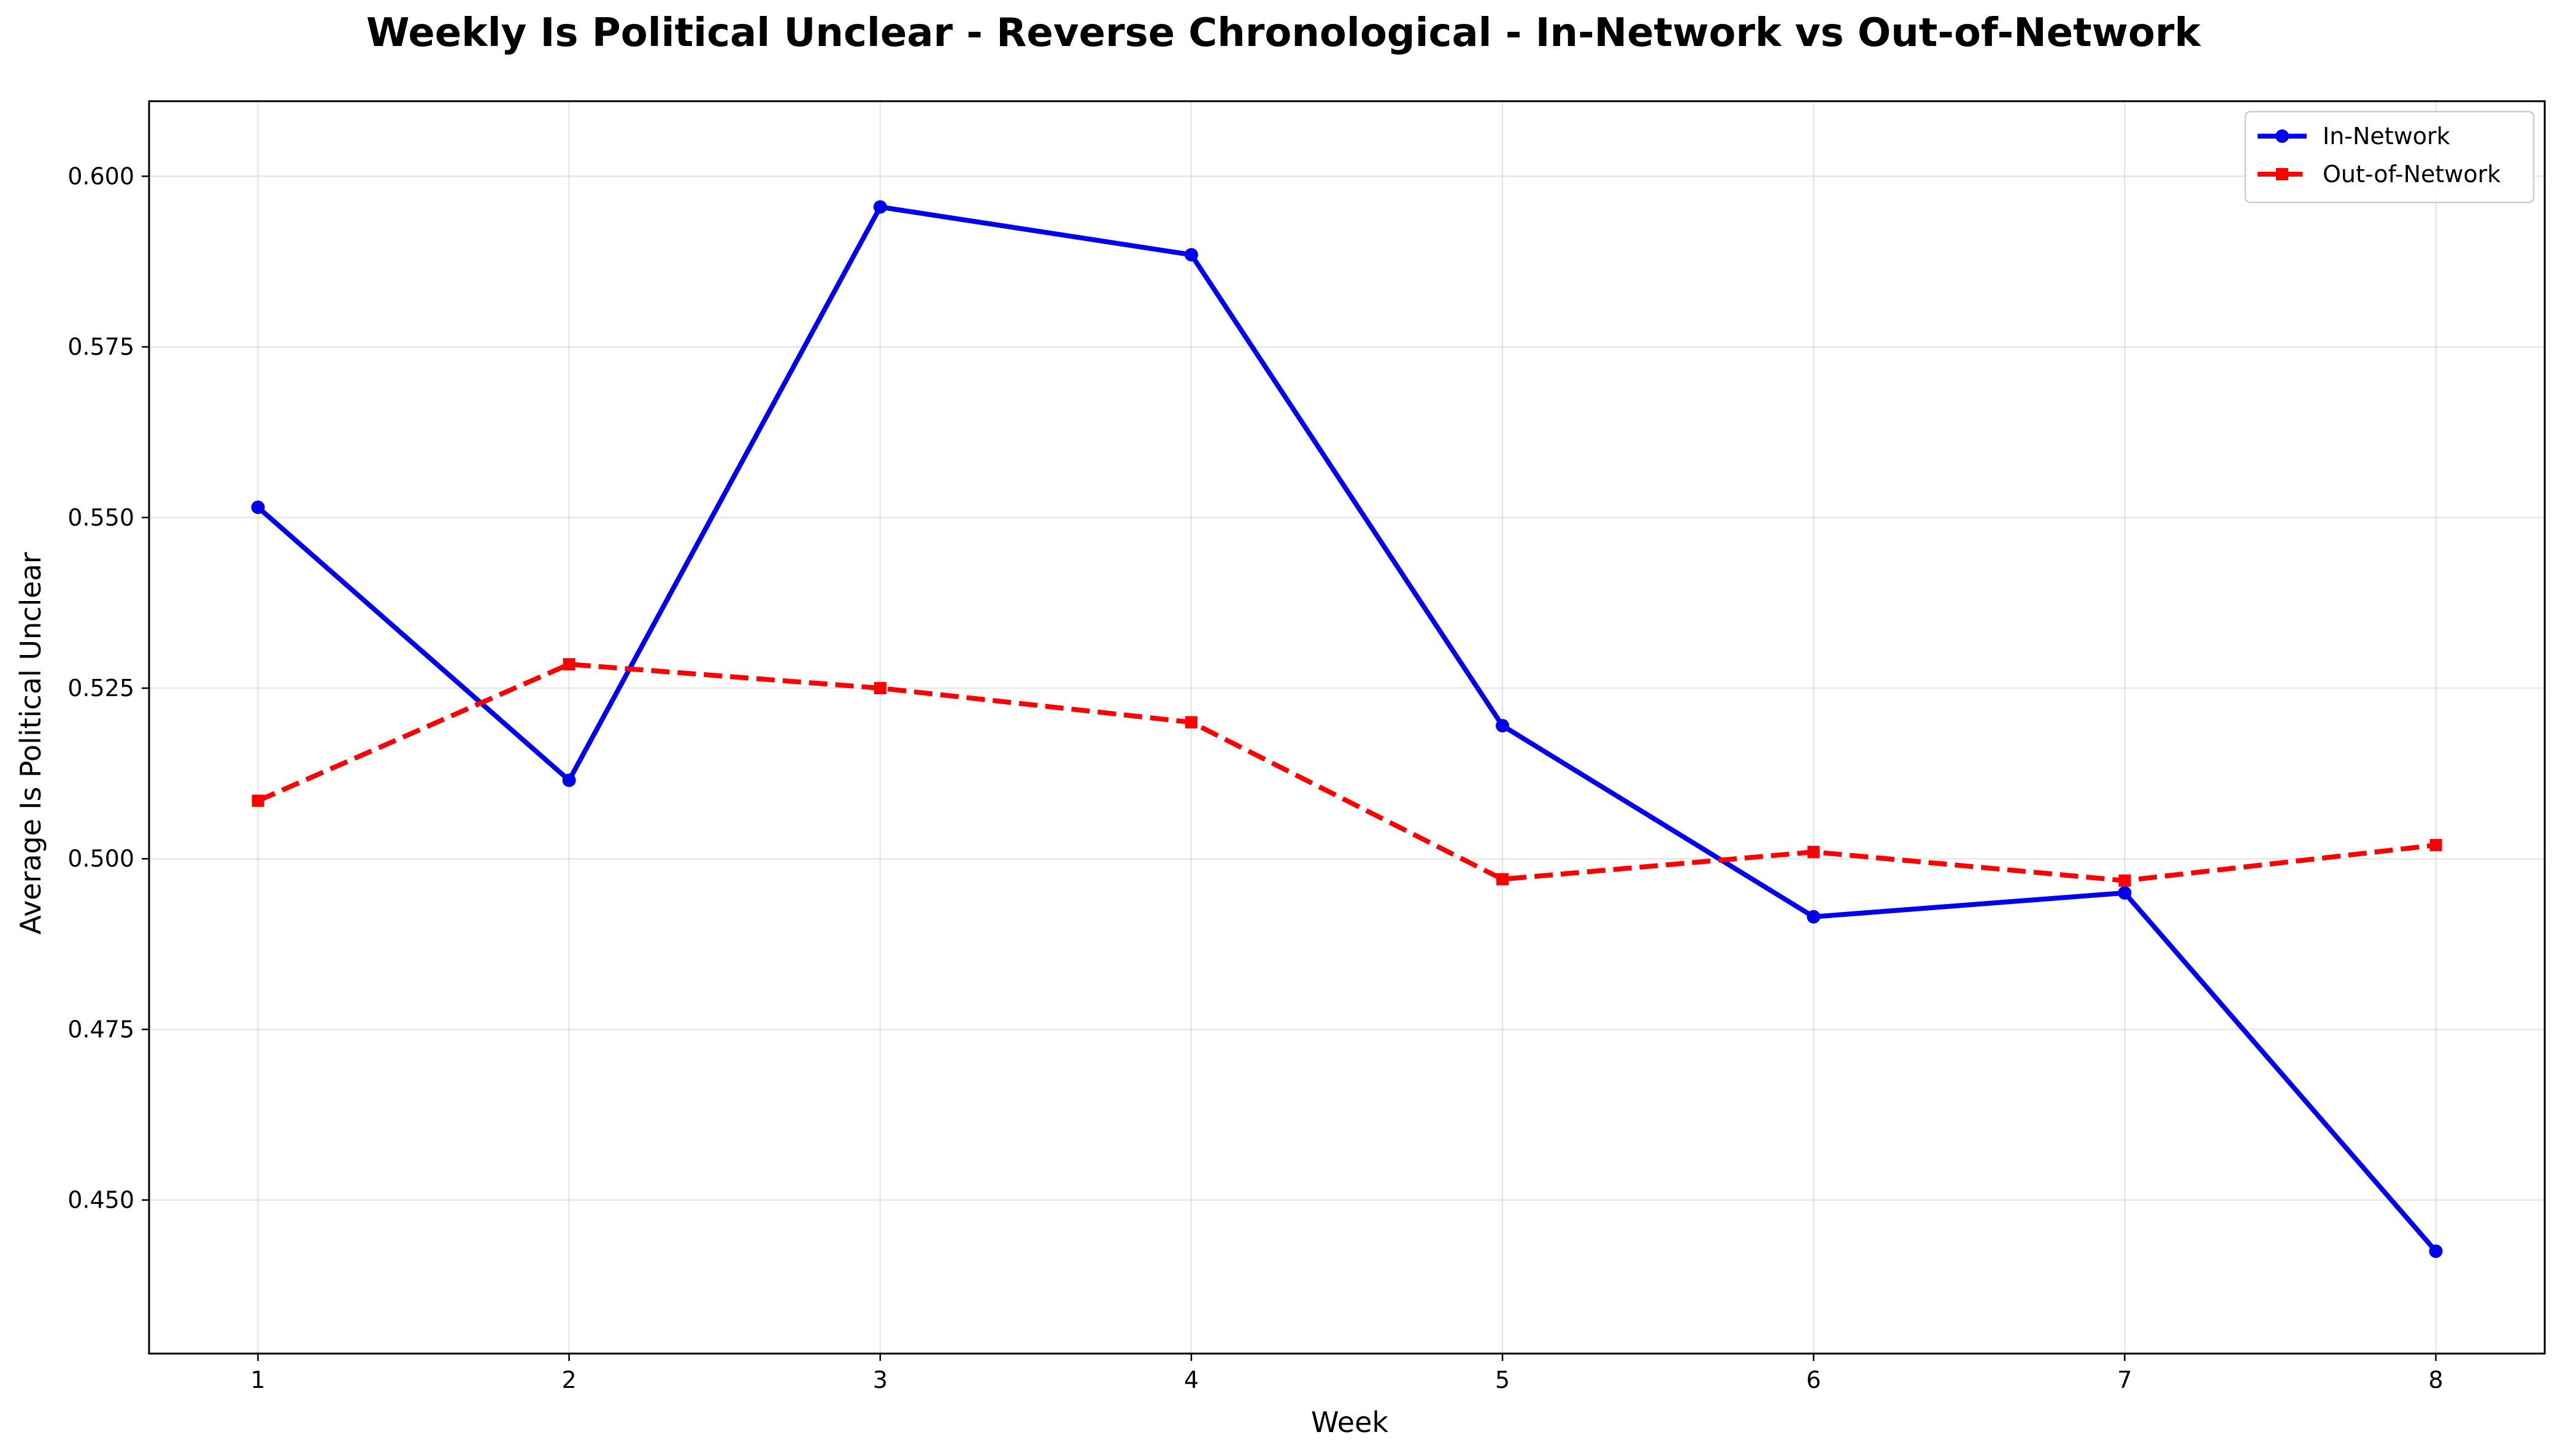 The image size is (2557, 1456). Describe the element at coordinates (569, 1379) in the screenshot. I see `x-tick-label: 2` at that location.